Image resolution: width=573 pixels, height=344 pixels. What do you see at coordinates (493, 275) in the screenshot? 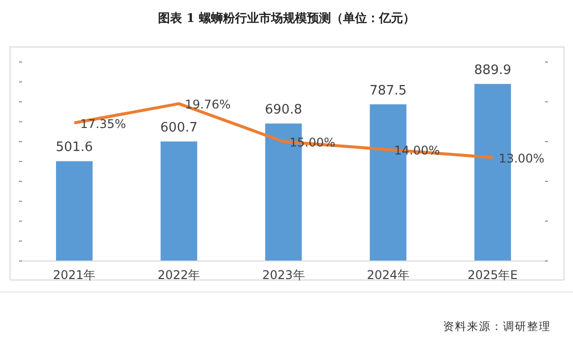
I see `x-tick-label: 2025年E` at bounding box center [493, 275].